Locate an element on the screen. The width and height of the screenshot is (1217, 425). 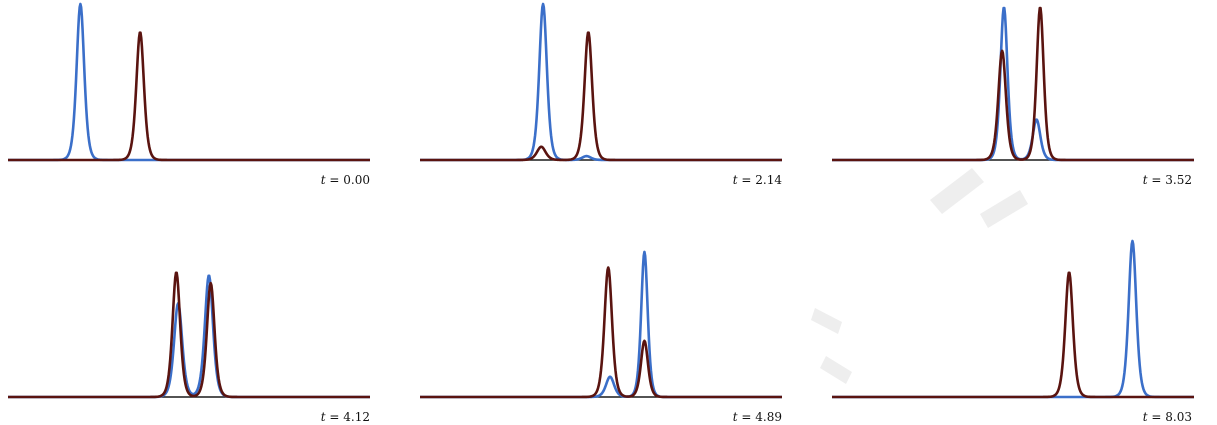
time-label: t = 2.14 is located at coordinates (758, 180).